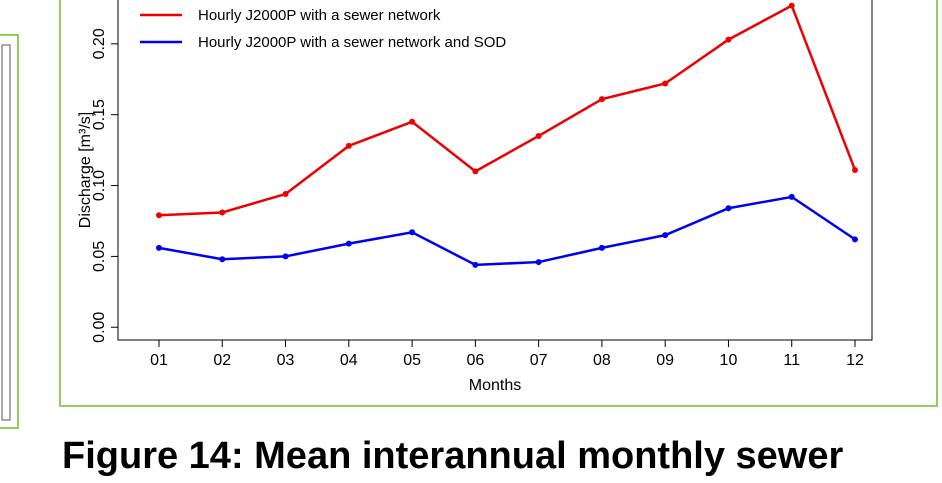 The width and height of the screenshot is (942, 483). Describe the element at coordinates (159, 360) in the screenshot. I see `x-tick-label: 01` at that location.